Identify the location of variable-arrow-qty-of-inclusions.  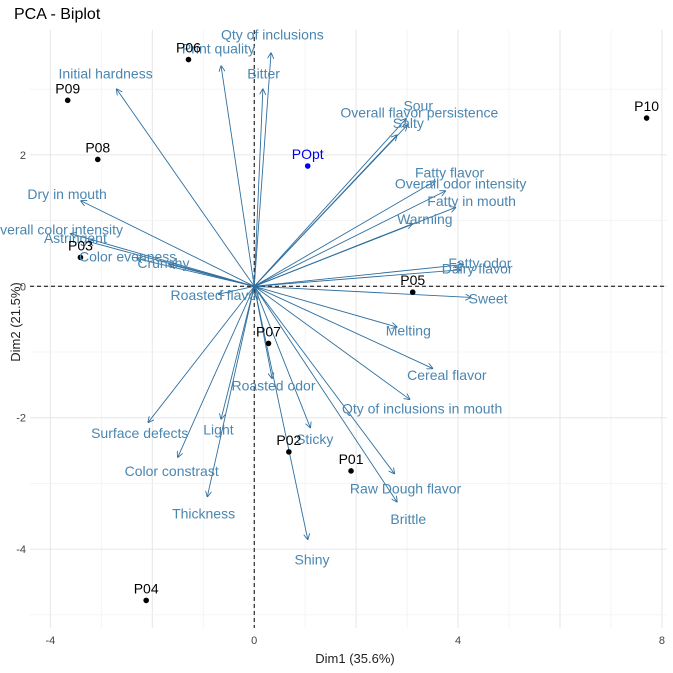
(262, 170).